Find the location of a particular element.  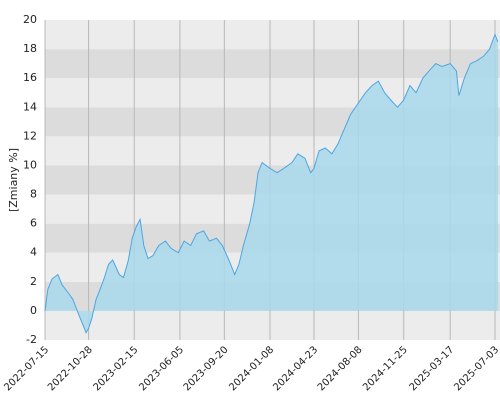

x-tick-label: 2023-09-20 is located at coordinates (206, 368).